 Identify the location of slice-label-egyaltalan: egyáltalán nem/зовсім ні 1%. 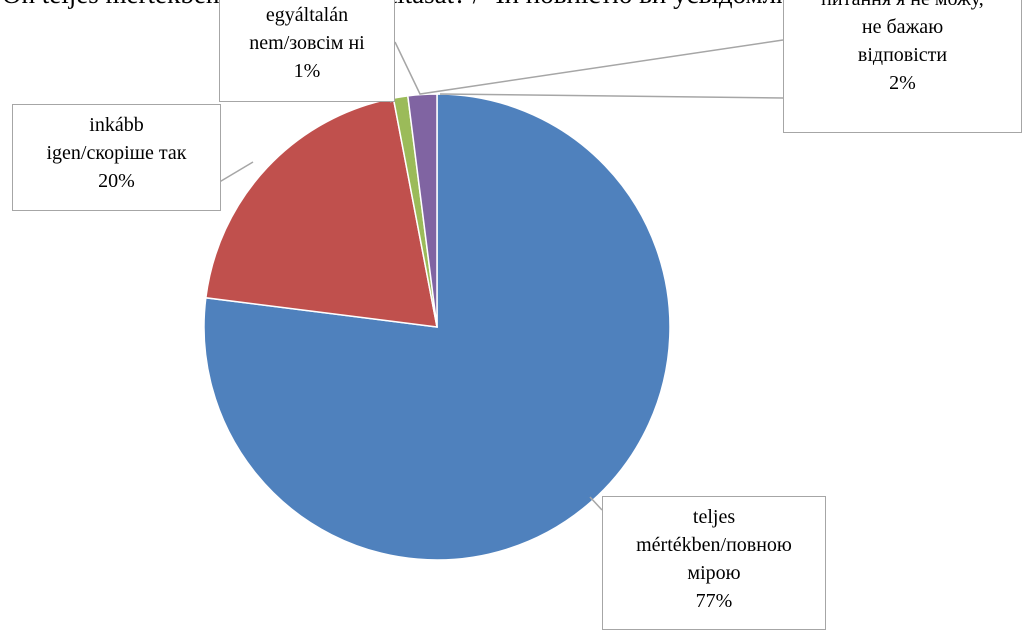
(307, 51).